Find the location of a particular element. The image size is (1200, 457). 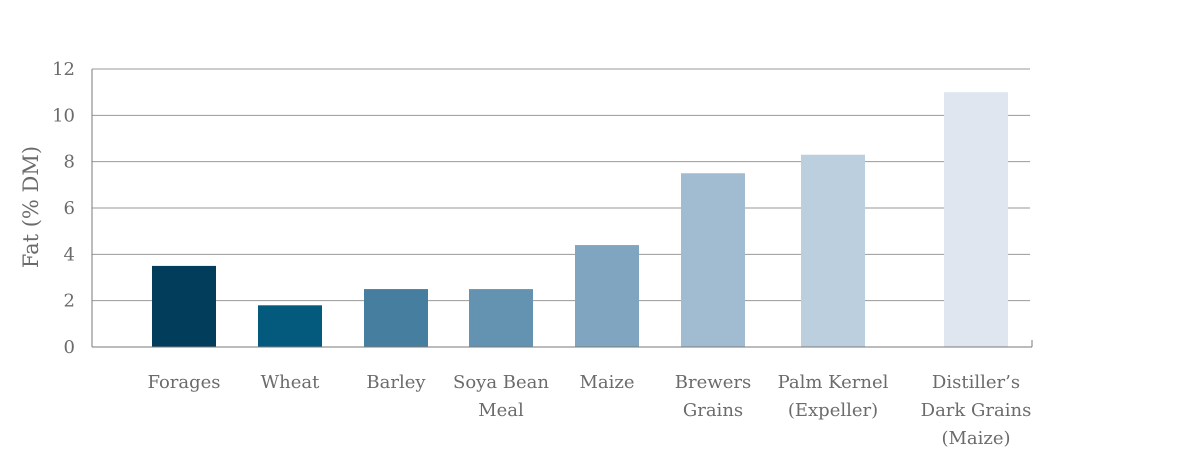

category-label-line: Forages is located at coordinates (183, 382).